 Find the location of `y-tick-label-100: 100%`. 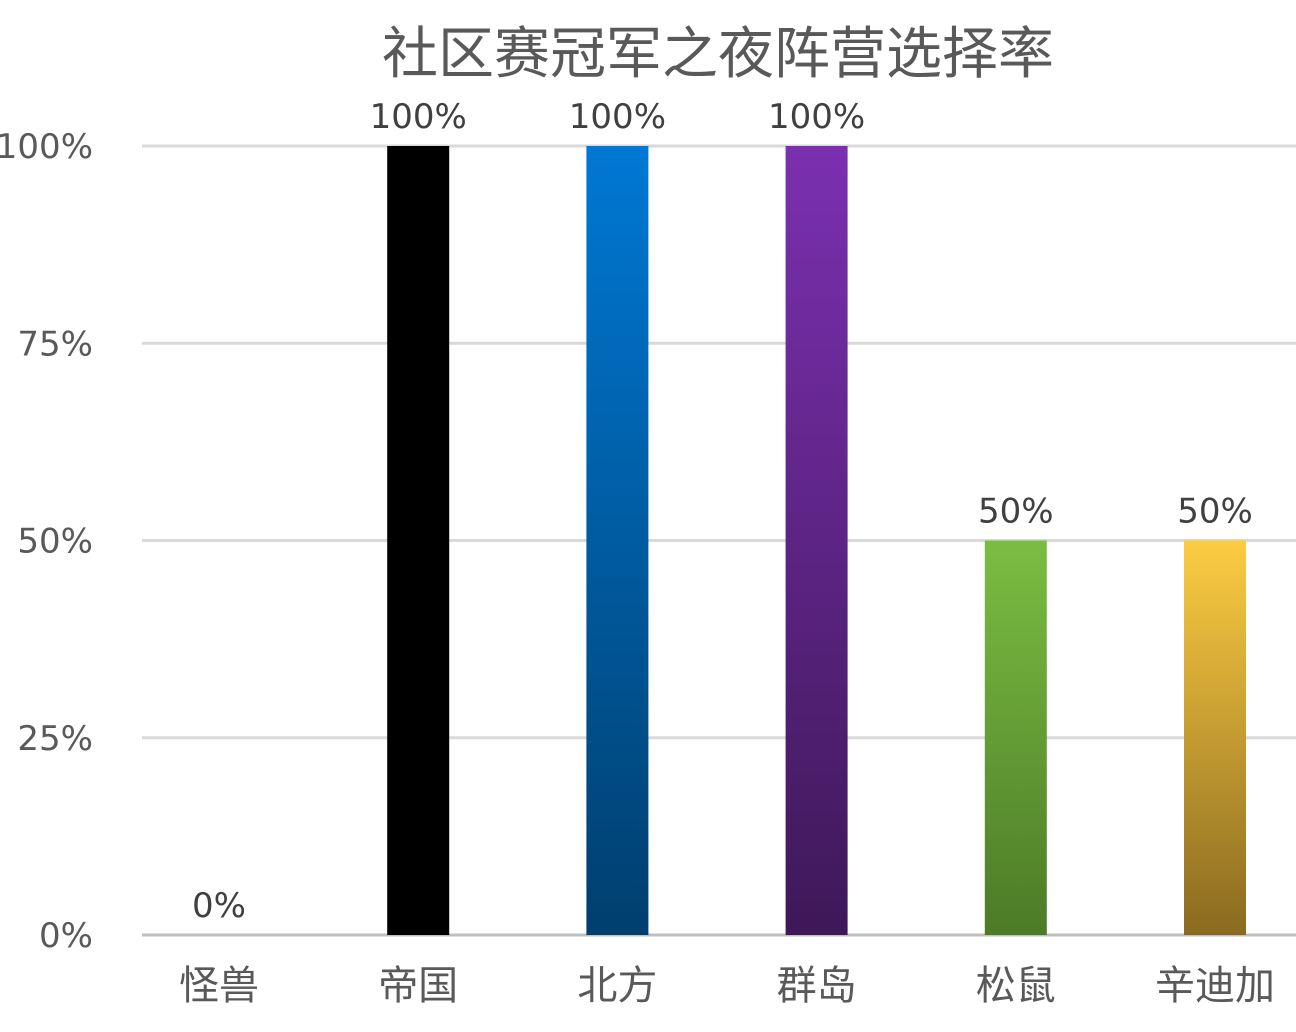

y-tick-label-100: 100% is located at coordinates (46, 147).